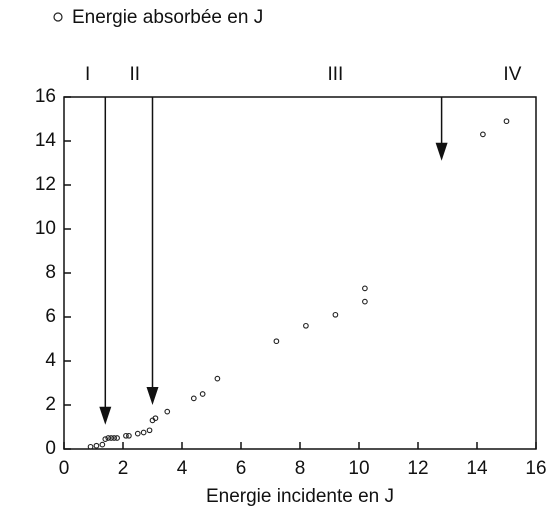  I want to click on x-tick-label: 14, so click(477, 468).